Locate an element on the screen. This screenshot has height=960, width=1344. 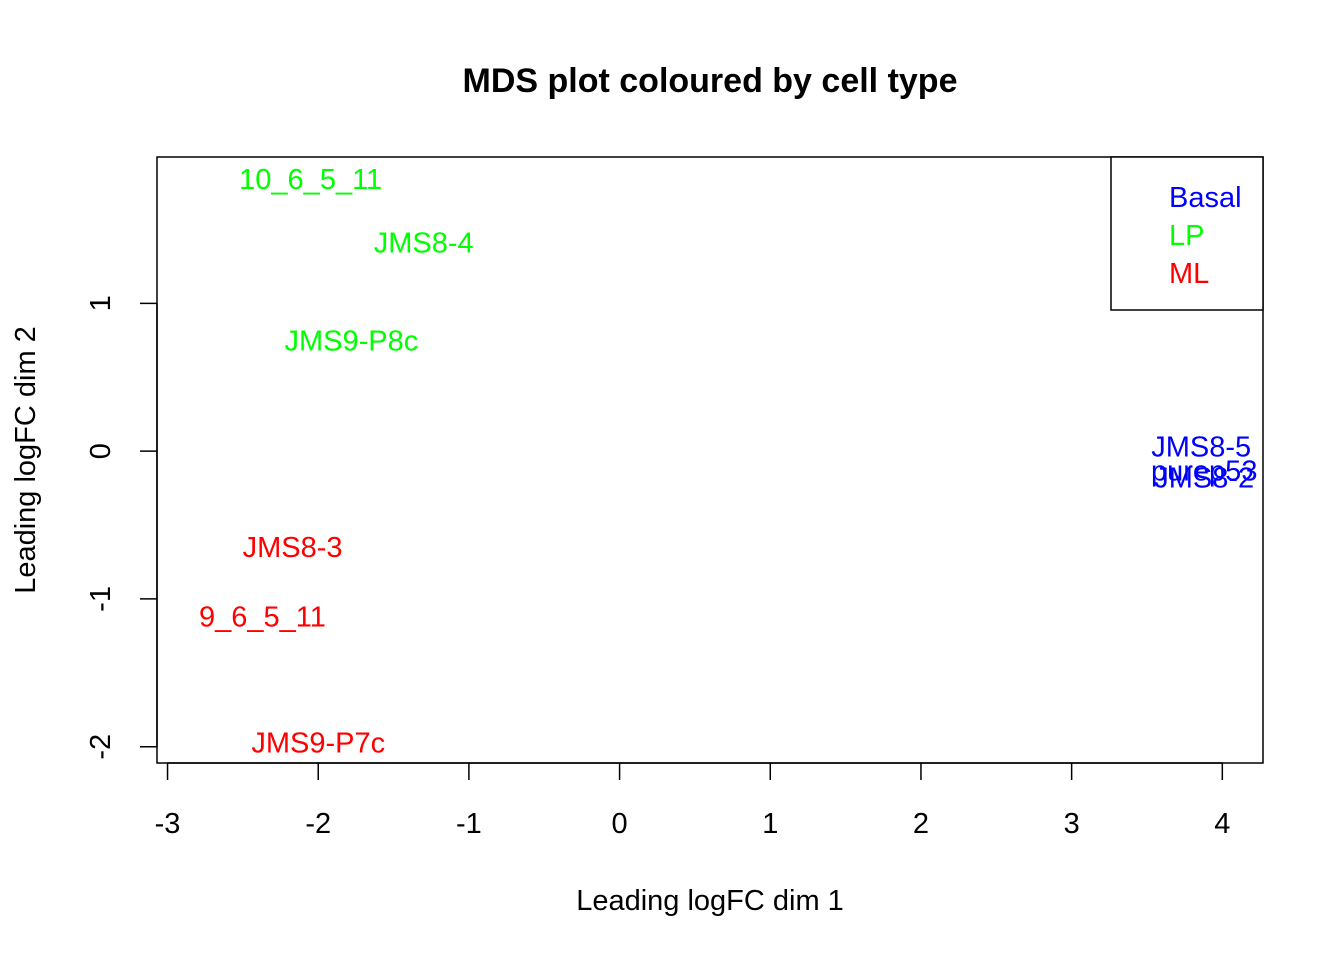
x-tick-label: 3 is located at coordinates (1072, 824).